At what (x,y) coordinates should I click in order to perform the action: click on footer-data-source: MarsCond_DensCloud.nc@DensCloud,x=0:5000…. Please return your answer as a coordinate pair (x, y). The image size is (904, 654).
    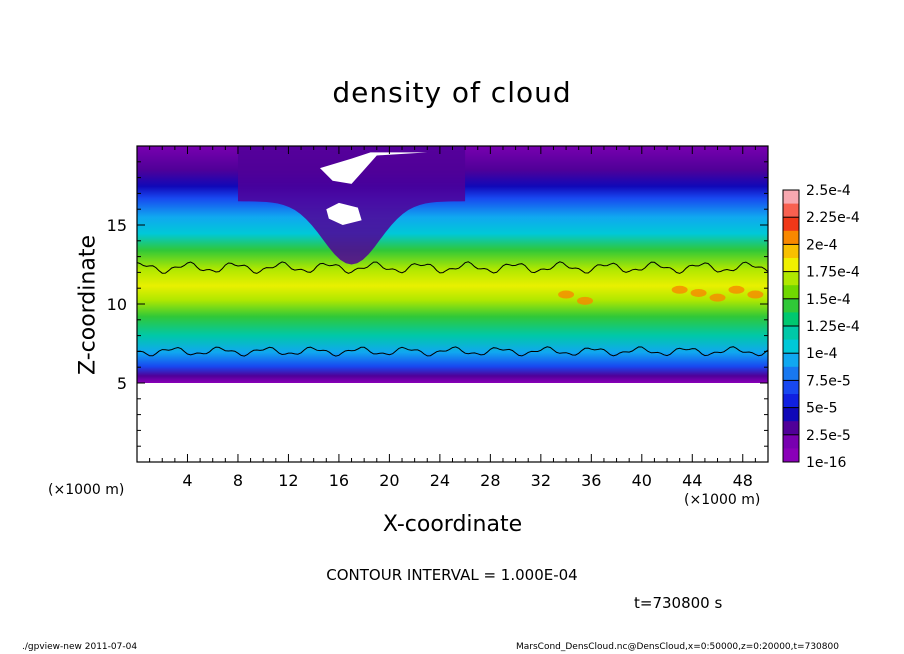
    Looking at the image, I should click on (677, 647).